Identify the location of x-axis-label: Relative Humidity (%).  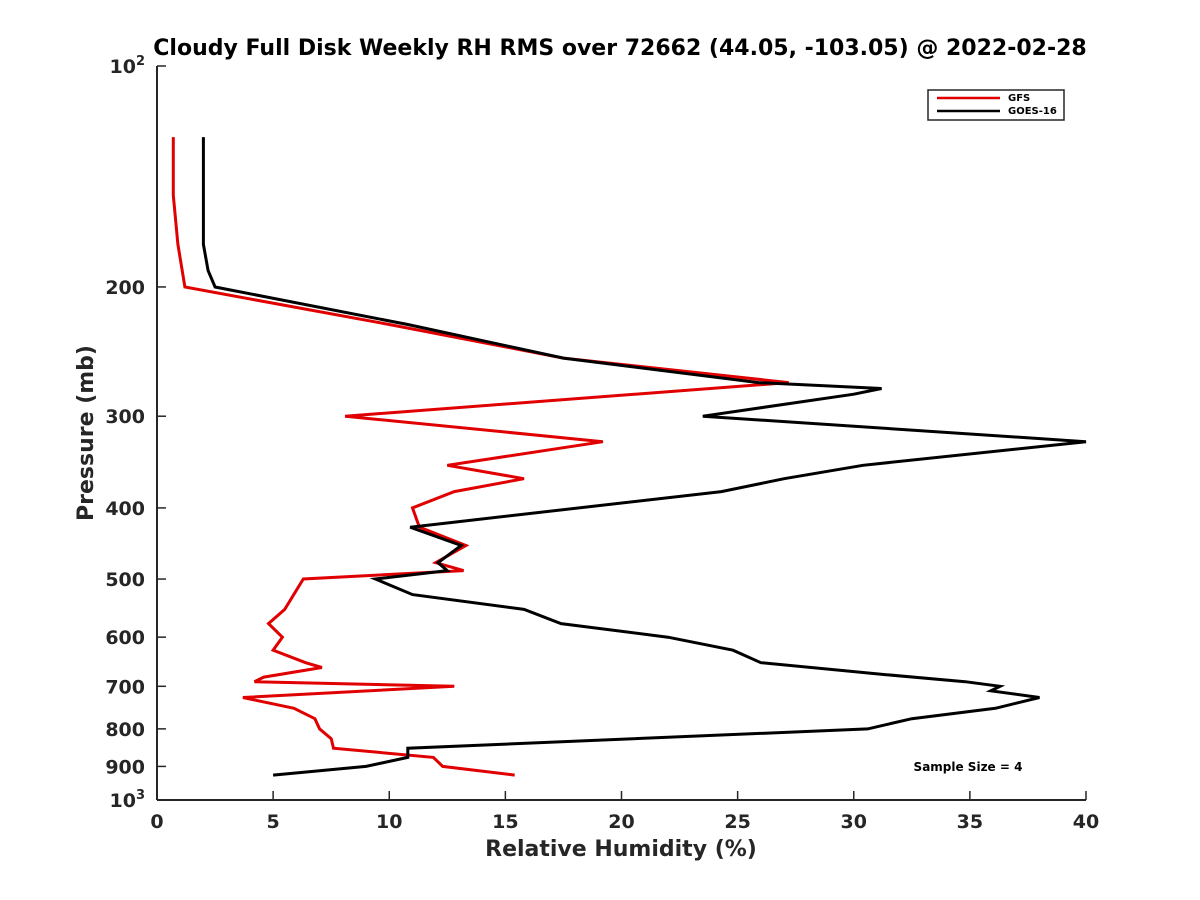
(621, 849).